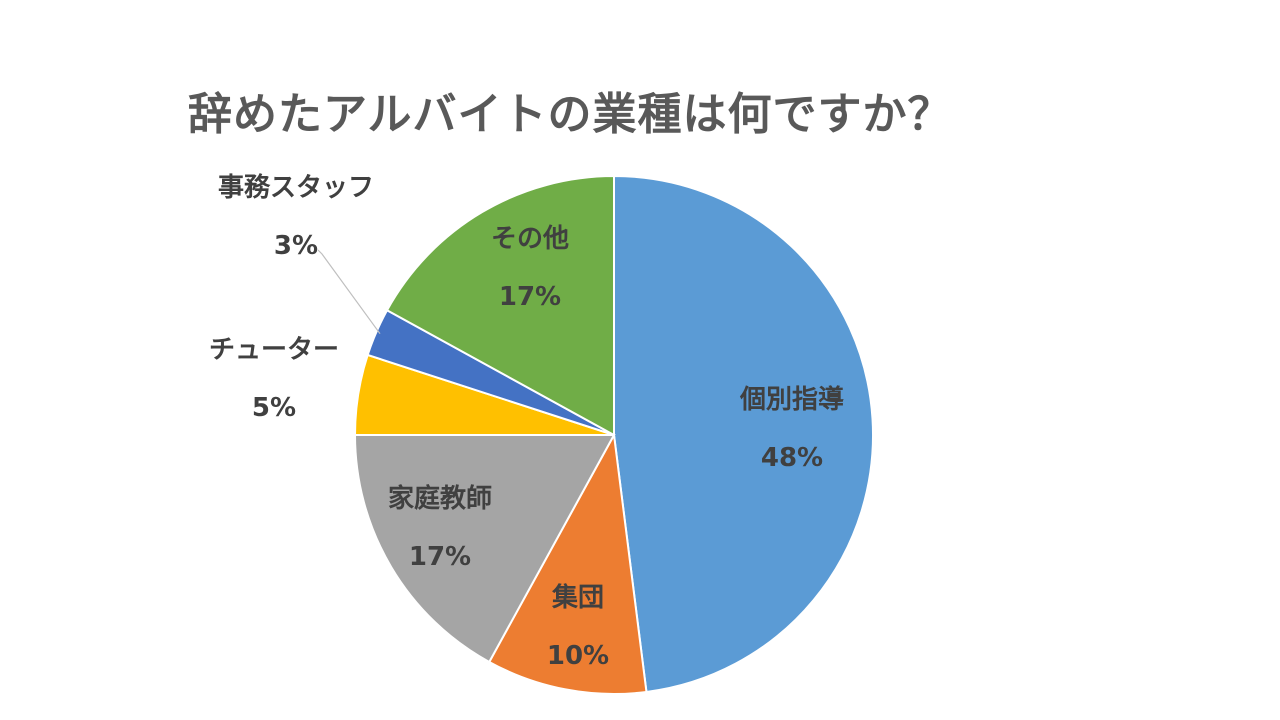 This screenshot has height=720, width=1280. Describe the element at coordinates (296, 246) in the screenshot. I see `slice-value-label-4: 3%` at that location.